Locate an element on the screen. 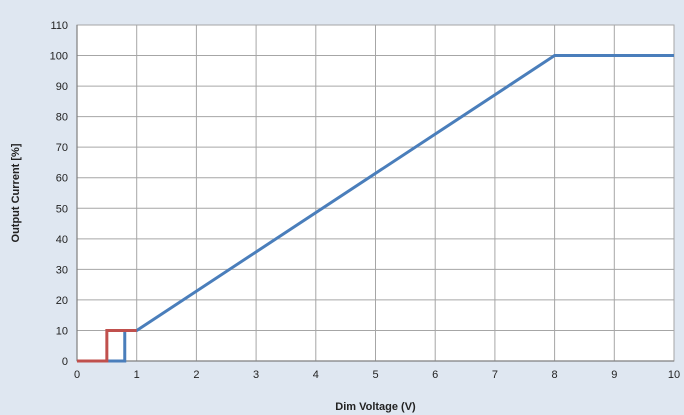 The height and width of the screenshot is (415, 684). x-tick-label: 10 is located at coordinates (674, 375).